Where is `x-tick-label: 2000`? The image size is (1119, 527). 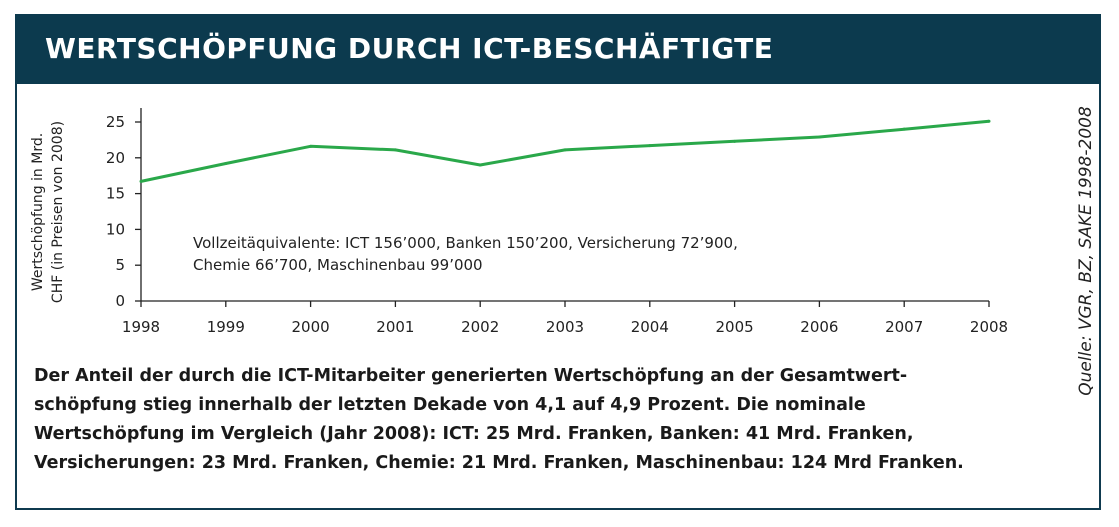
x-tick-label: 2000 is located at coordinates (311, 327).